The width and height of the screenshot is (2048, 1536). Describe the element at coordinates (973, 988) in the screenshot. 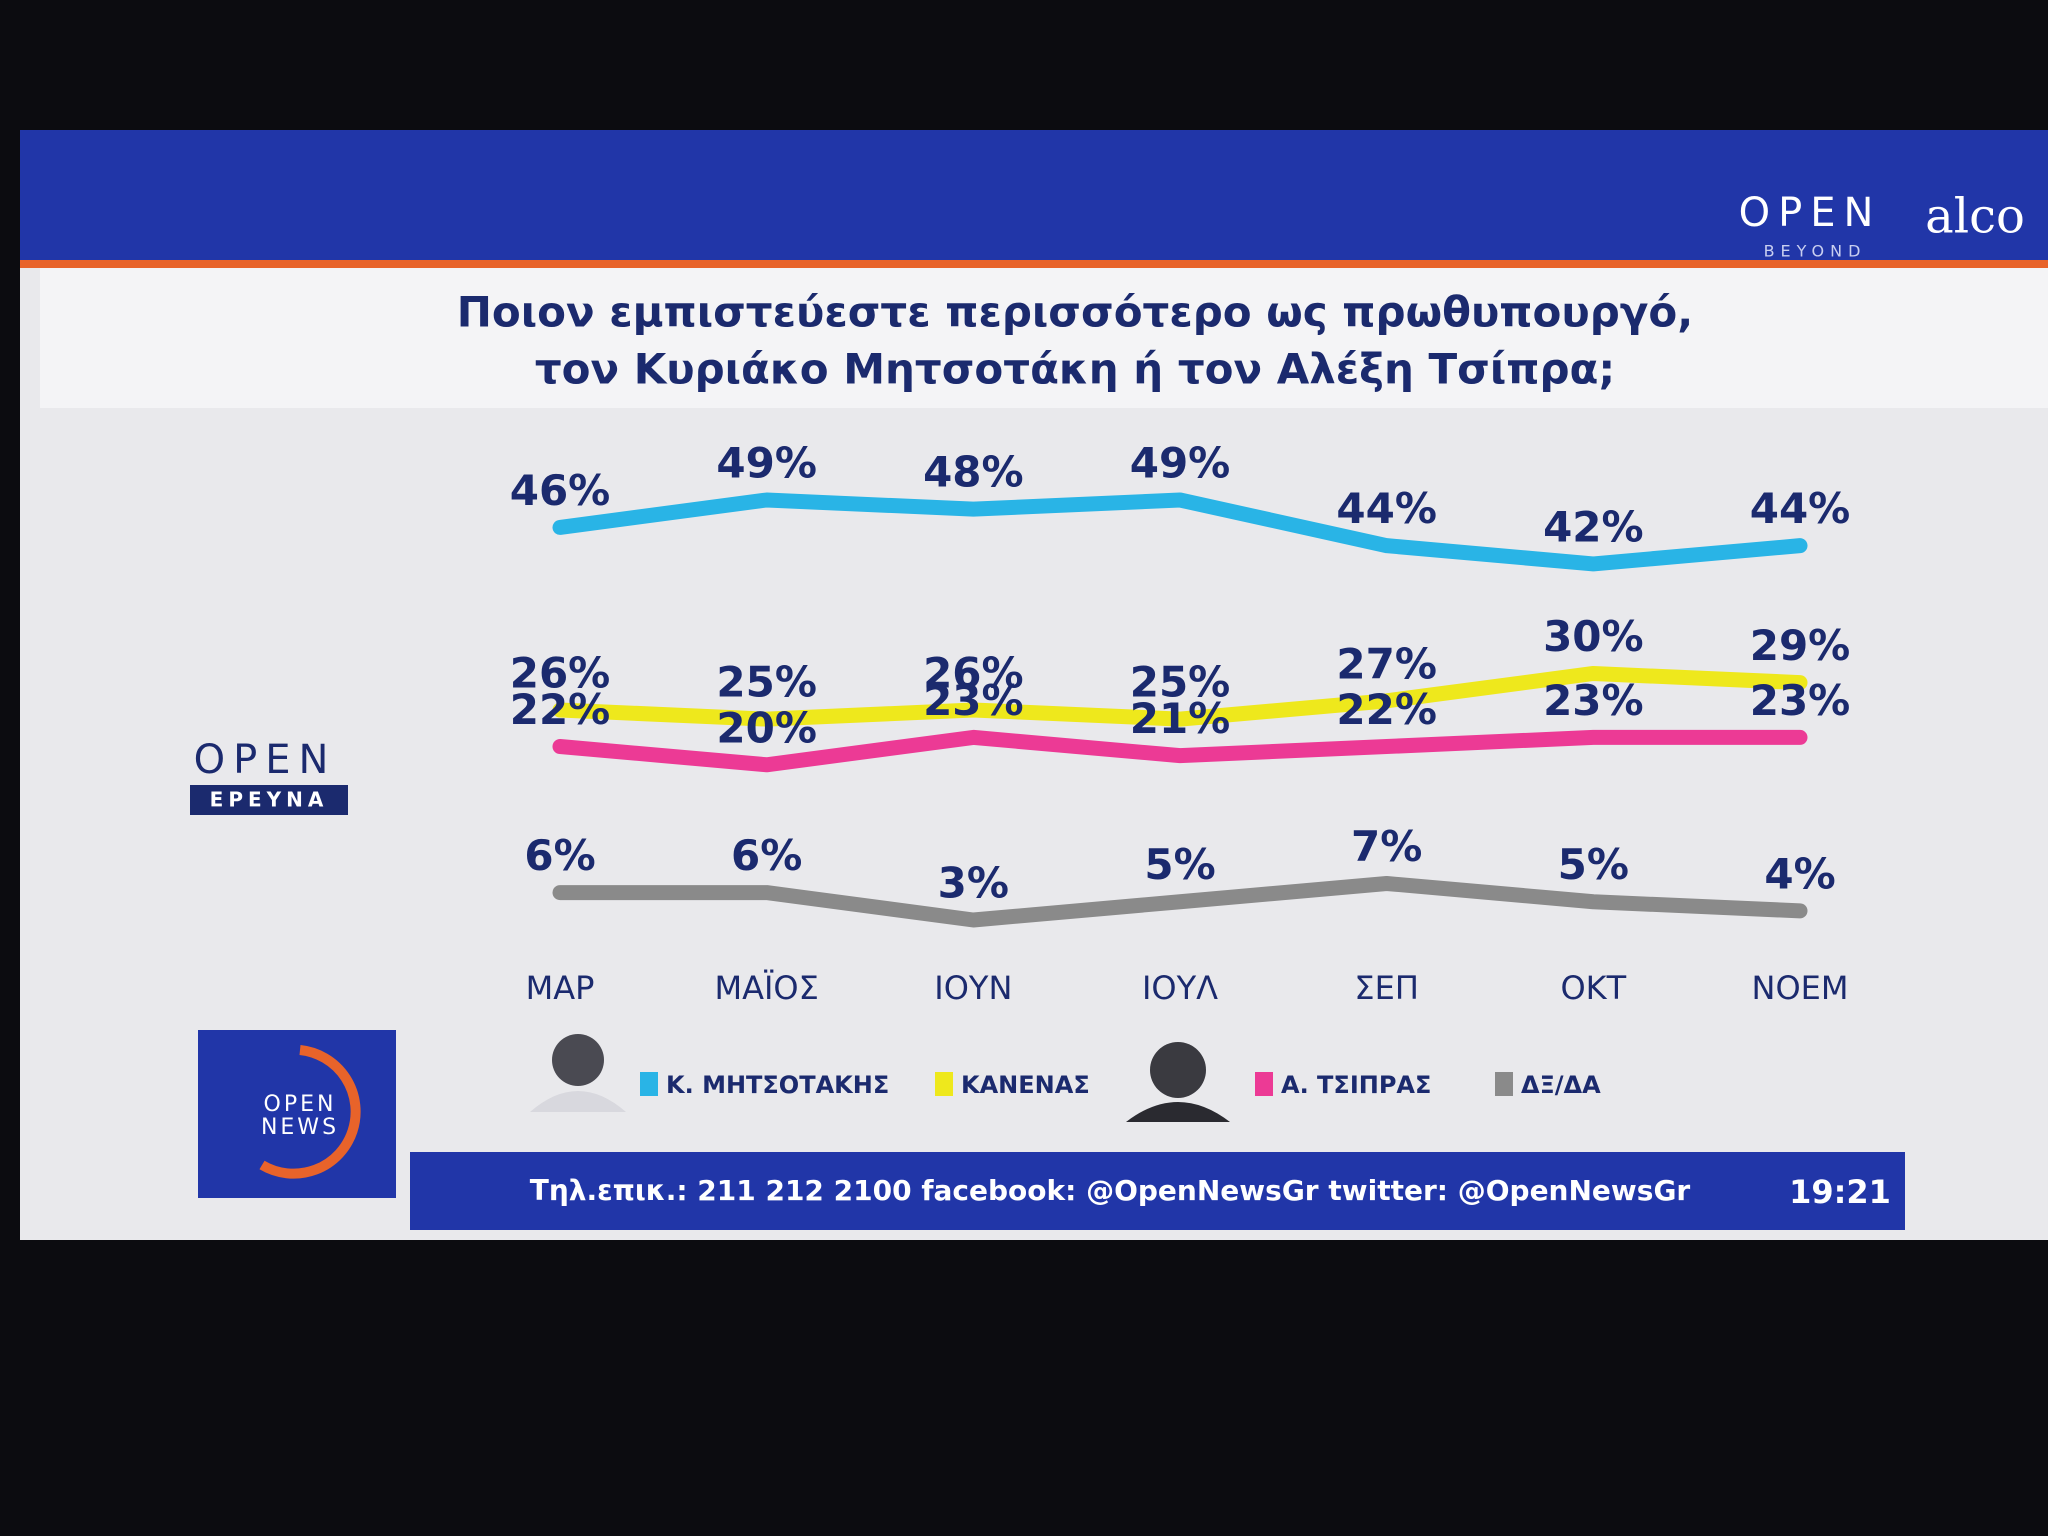

I see `x-tick-label: ΙΟΥΝ` at that location.